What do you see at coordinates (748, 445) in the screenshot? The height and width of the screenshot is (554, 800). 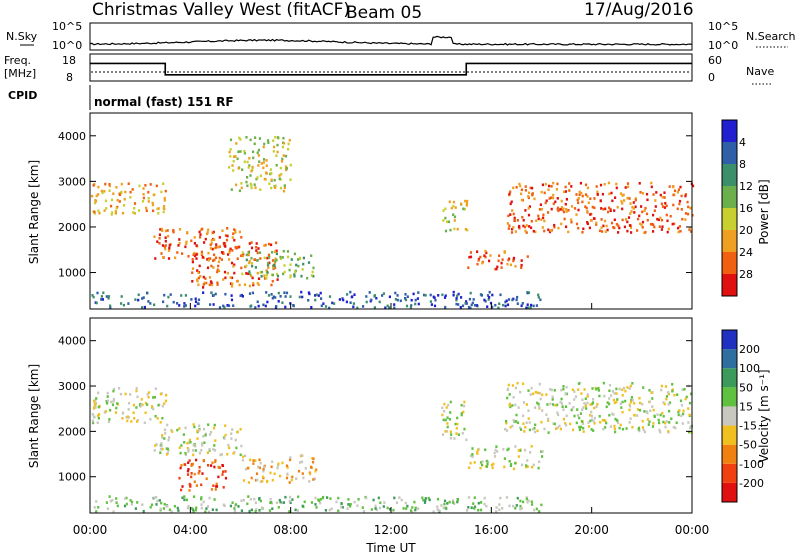 I see `colorbar-tick-label: -50` at bounding box center [748, 445].